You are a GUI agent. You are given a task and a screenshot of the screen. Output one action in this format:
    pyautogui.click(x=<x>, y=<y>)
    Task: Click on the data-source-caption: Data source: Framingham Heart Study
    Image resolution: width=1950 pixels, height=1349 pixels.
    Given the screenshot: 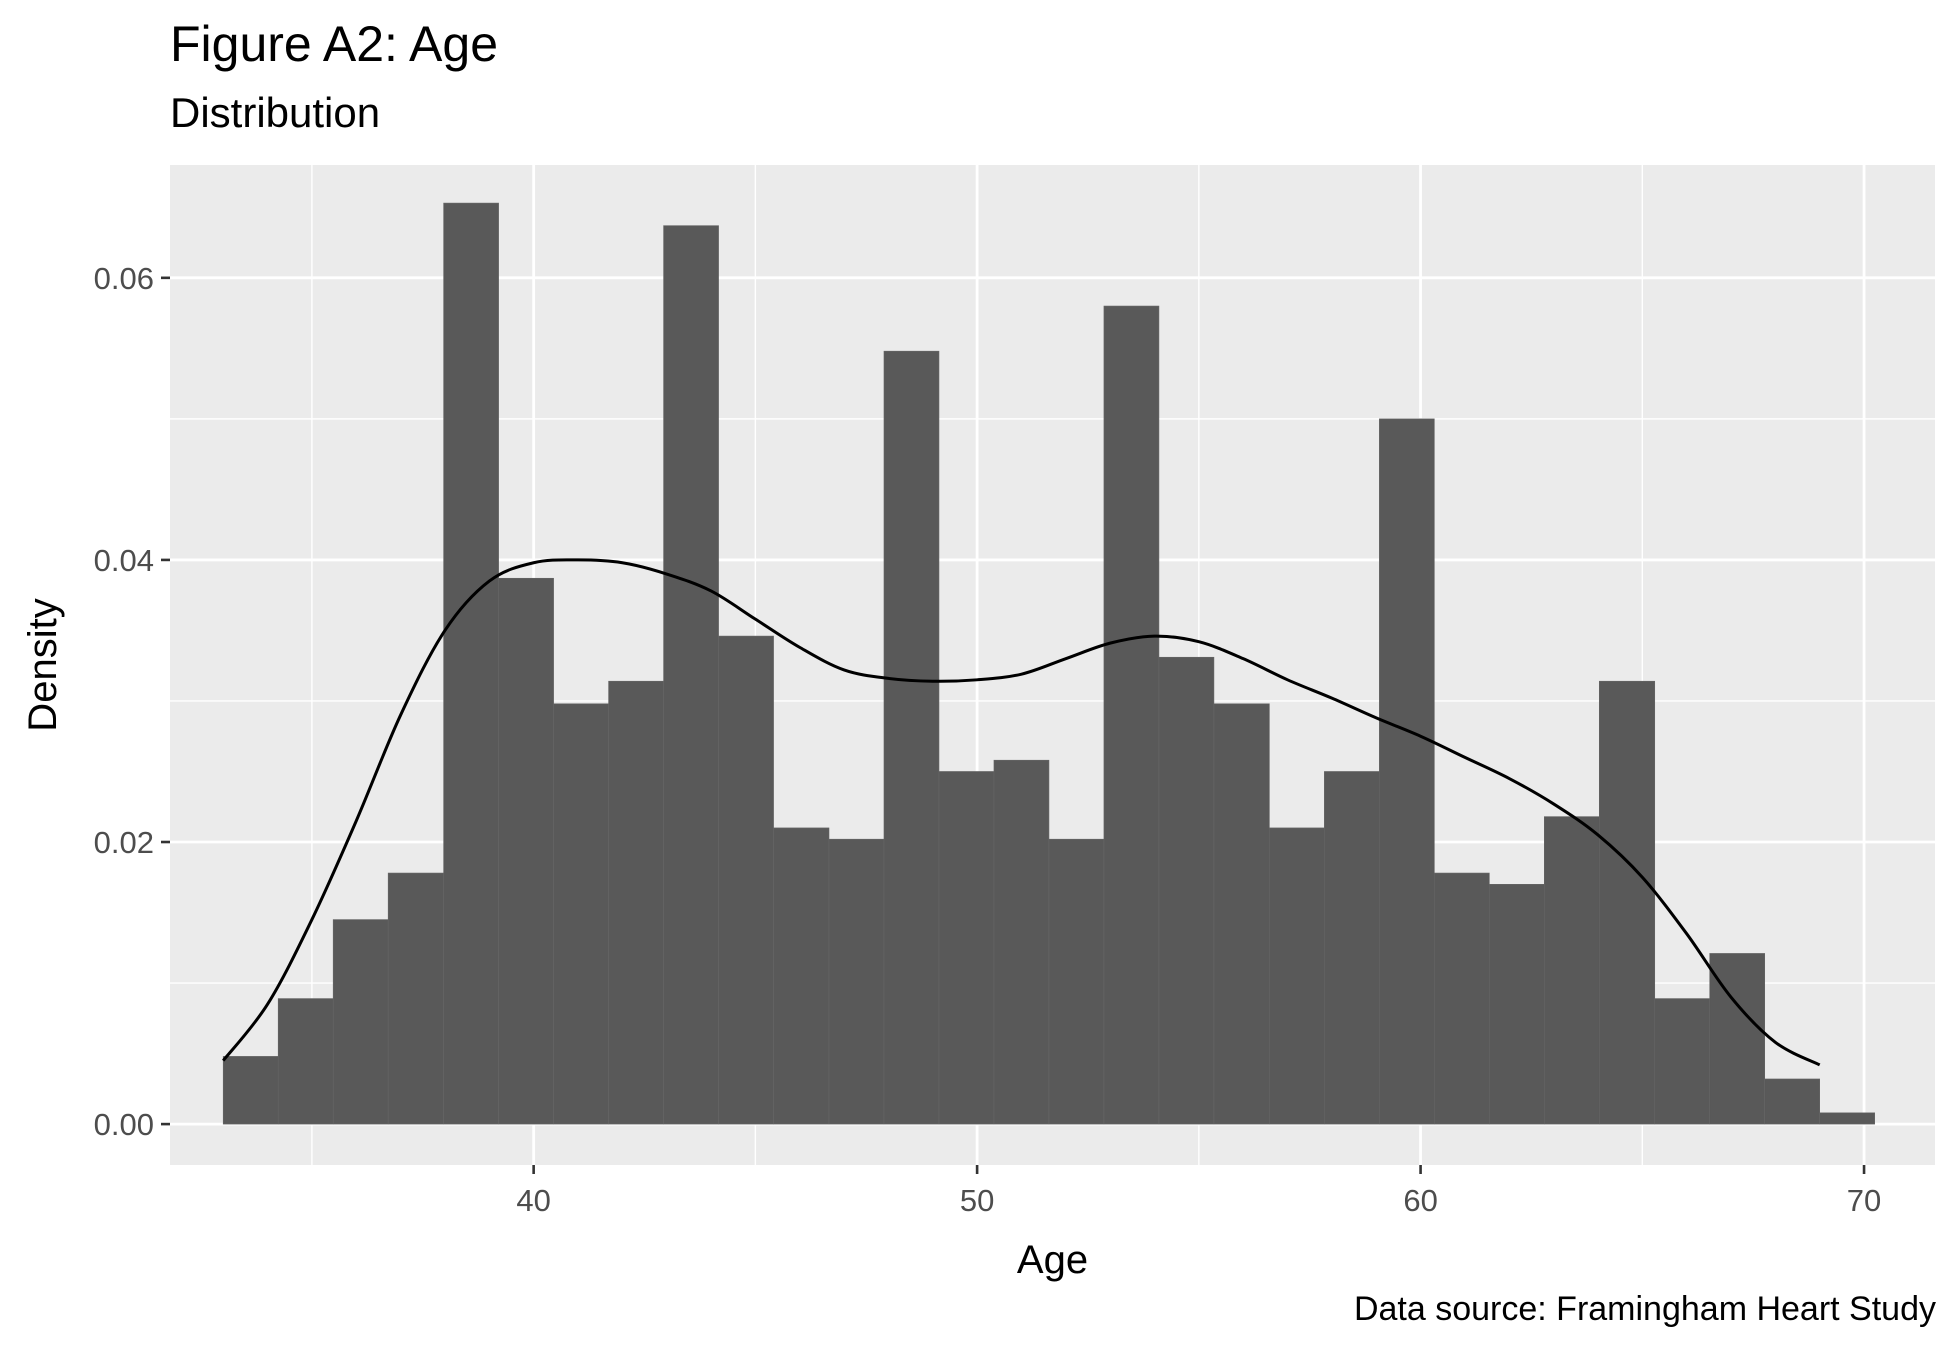 What is the action you would take?
    pyautogui.click(x=1644, y=1309)
    